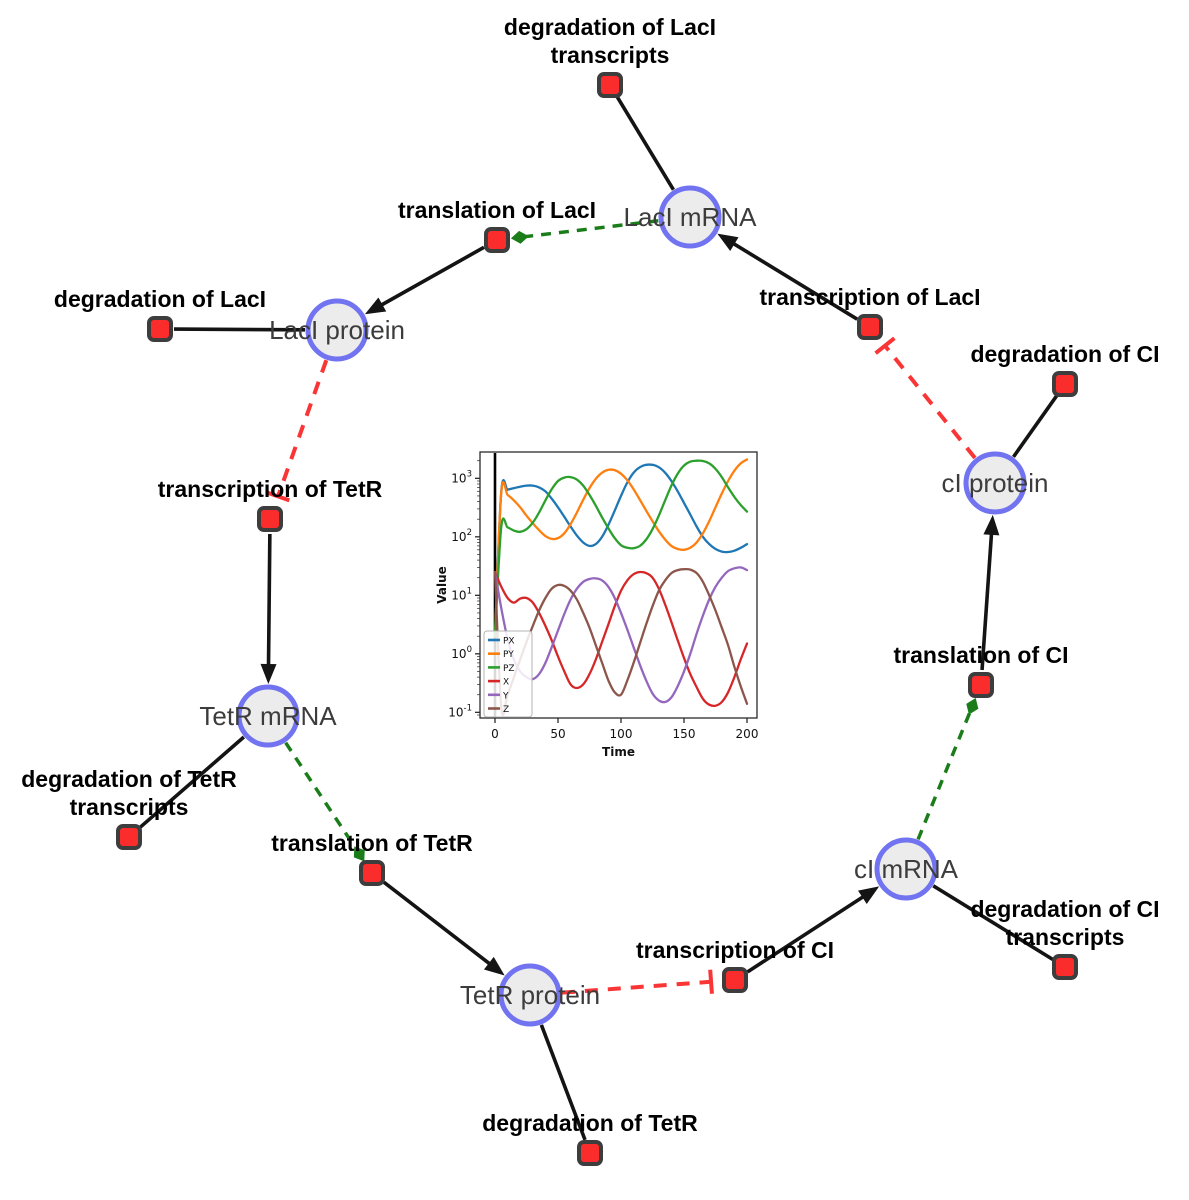 The width and height of the screenshot is (1189, 1200). Describe the element at coordinates (506, 710) in the screenshot. I see `legend-label-Z: Z` at that location.